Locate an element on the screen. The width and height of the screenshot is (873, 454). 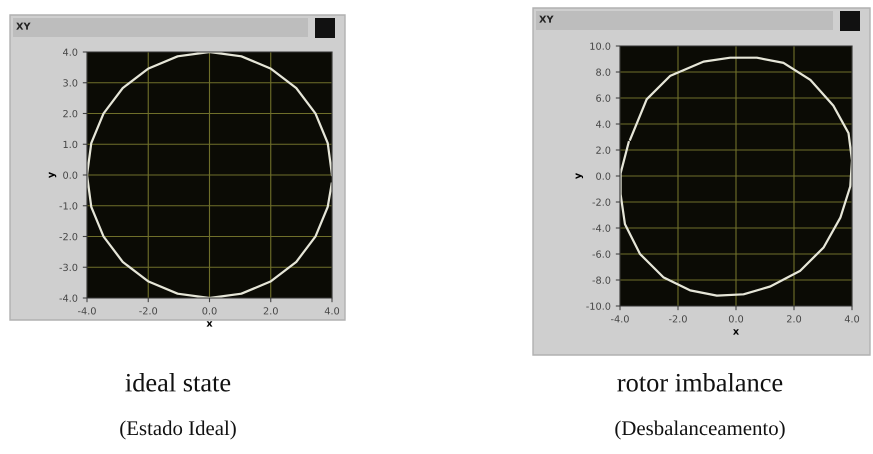
text: ideal state is located at coordinates (177, 382).